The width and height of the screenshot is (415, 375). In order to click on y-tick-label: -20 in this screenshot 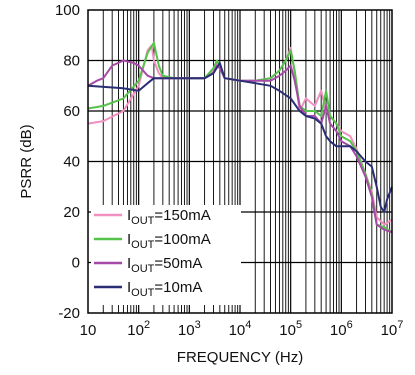, I will do `click(69, 313)`.